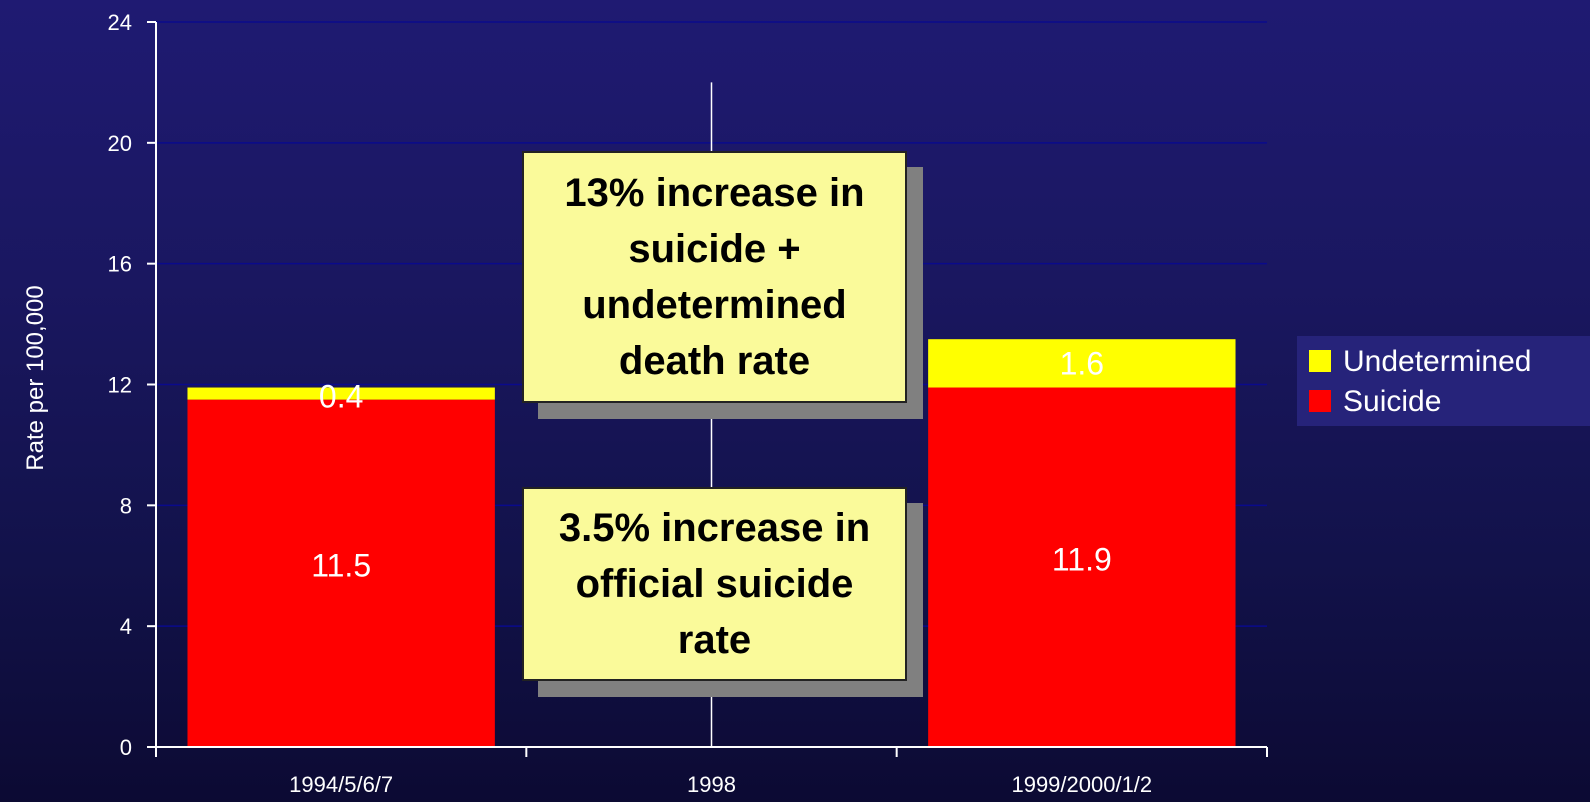 Image resolution: width=1590 pixels, height=802 pixels. Describe the element at coordinates (711, 784) in the screenshot. I see `x-tick-label: 1998` at that location.